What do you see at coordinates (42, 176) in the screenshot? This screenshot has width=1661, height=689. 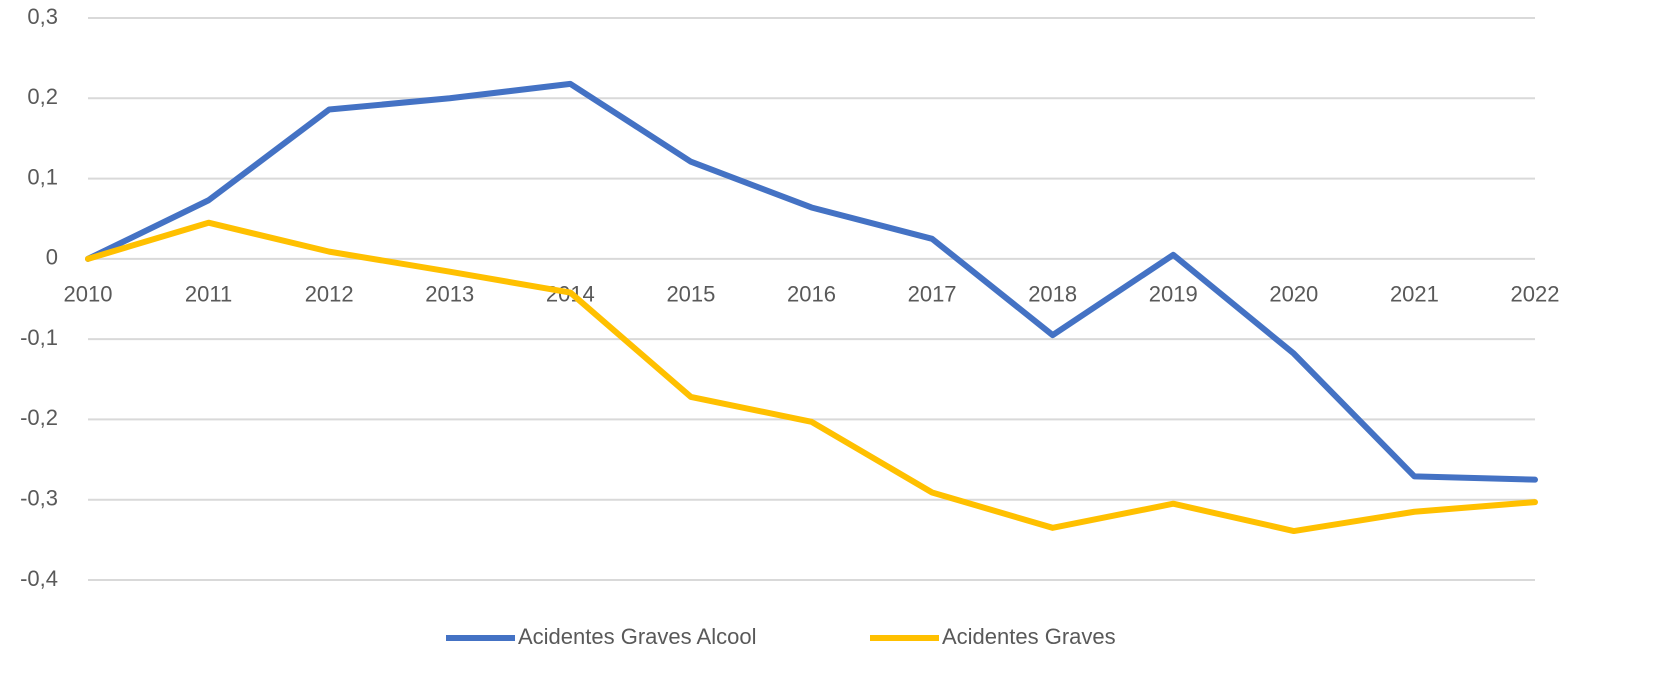 I see `y-tick-label: 0,1` at bounding box center [42, 176].